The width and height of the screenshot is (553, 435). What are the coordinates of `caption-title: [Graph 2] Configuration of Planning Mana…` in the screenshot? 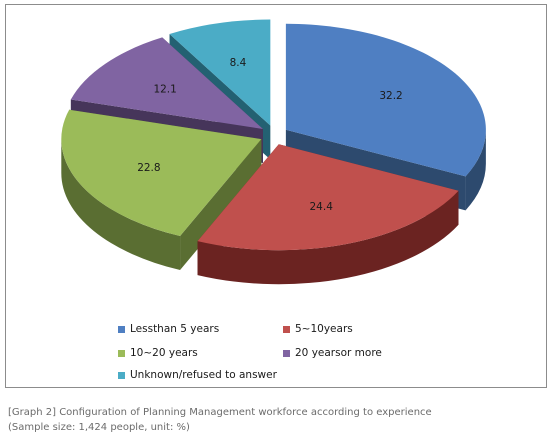 It's located at (220, 412).